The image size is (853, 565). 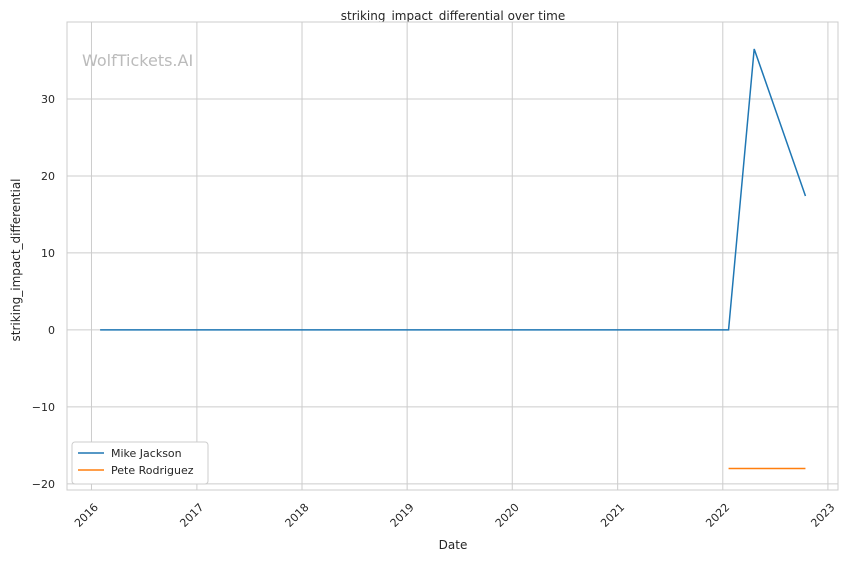 What do you see at coordinates (43, 407) in the screenshot?
I see `y-tick-label: −10` at bounding box center [43, 407].